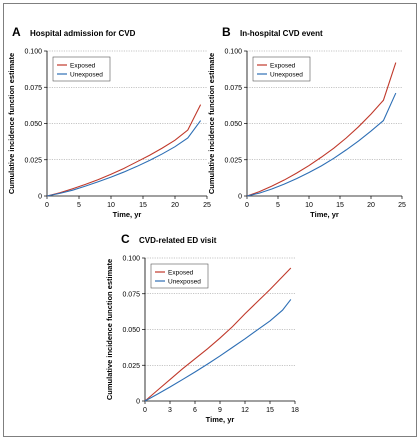 The width and height of the screenshot is (420, 440). I want to click on panel-a-label: A, so click(16, 32).